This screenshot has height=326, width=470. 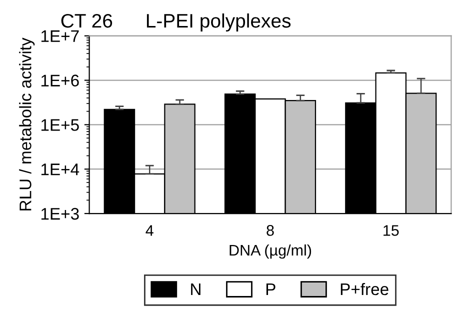 What do you see at coordinates (60, 80) in the screenshot?
I see `y-tick-label: 1E+6` at bounding box center [60, 80].